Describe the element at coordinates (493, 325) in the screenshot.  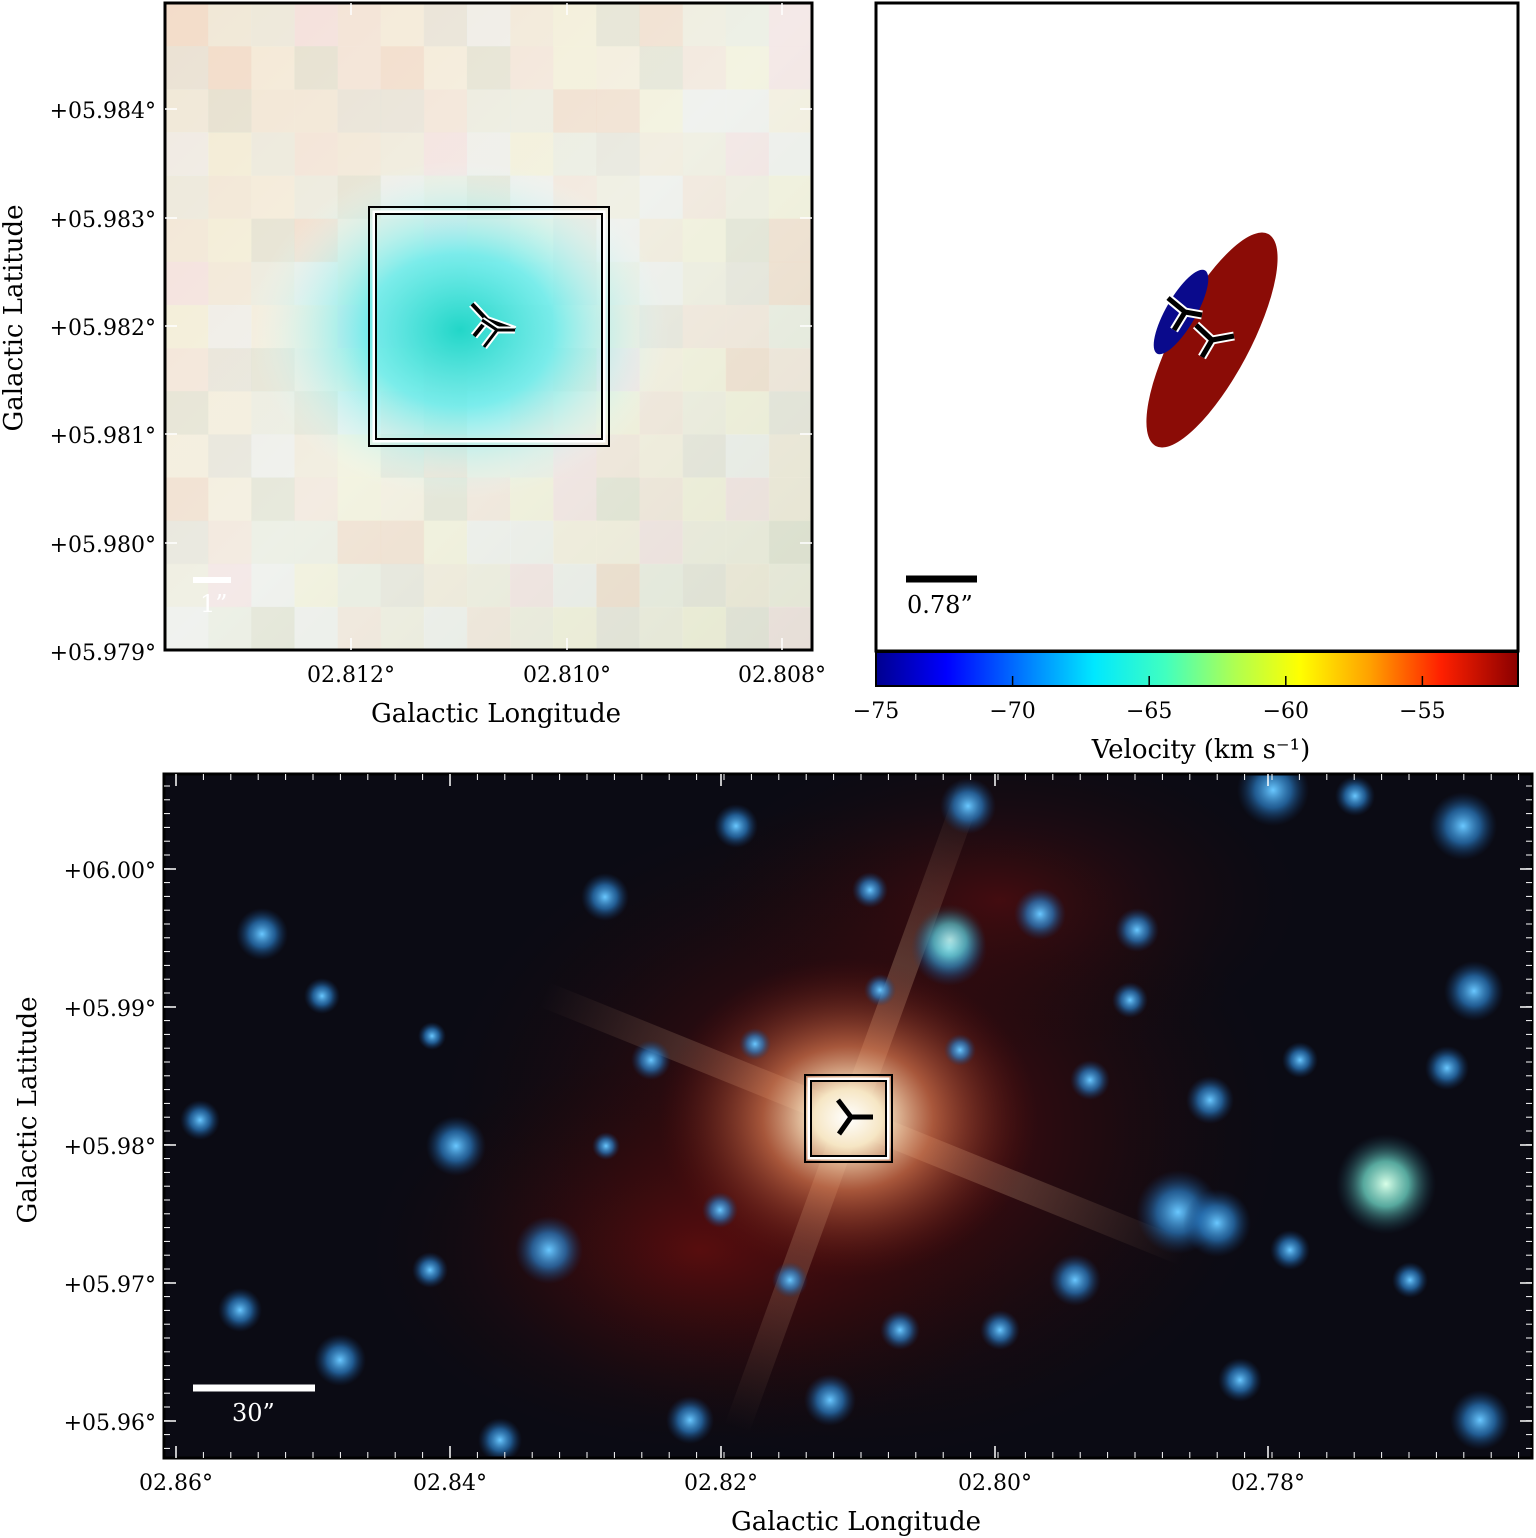
I see `source-marker-icon` at that location.